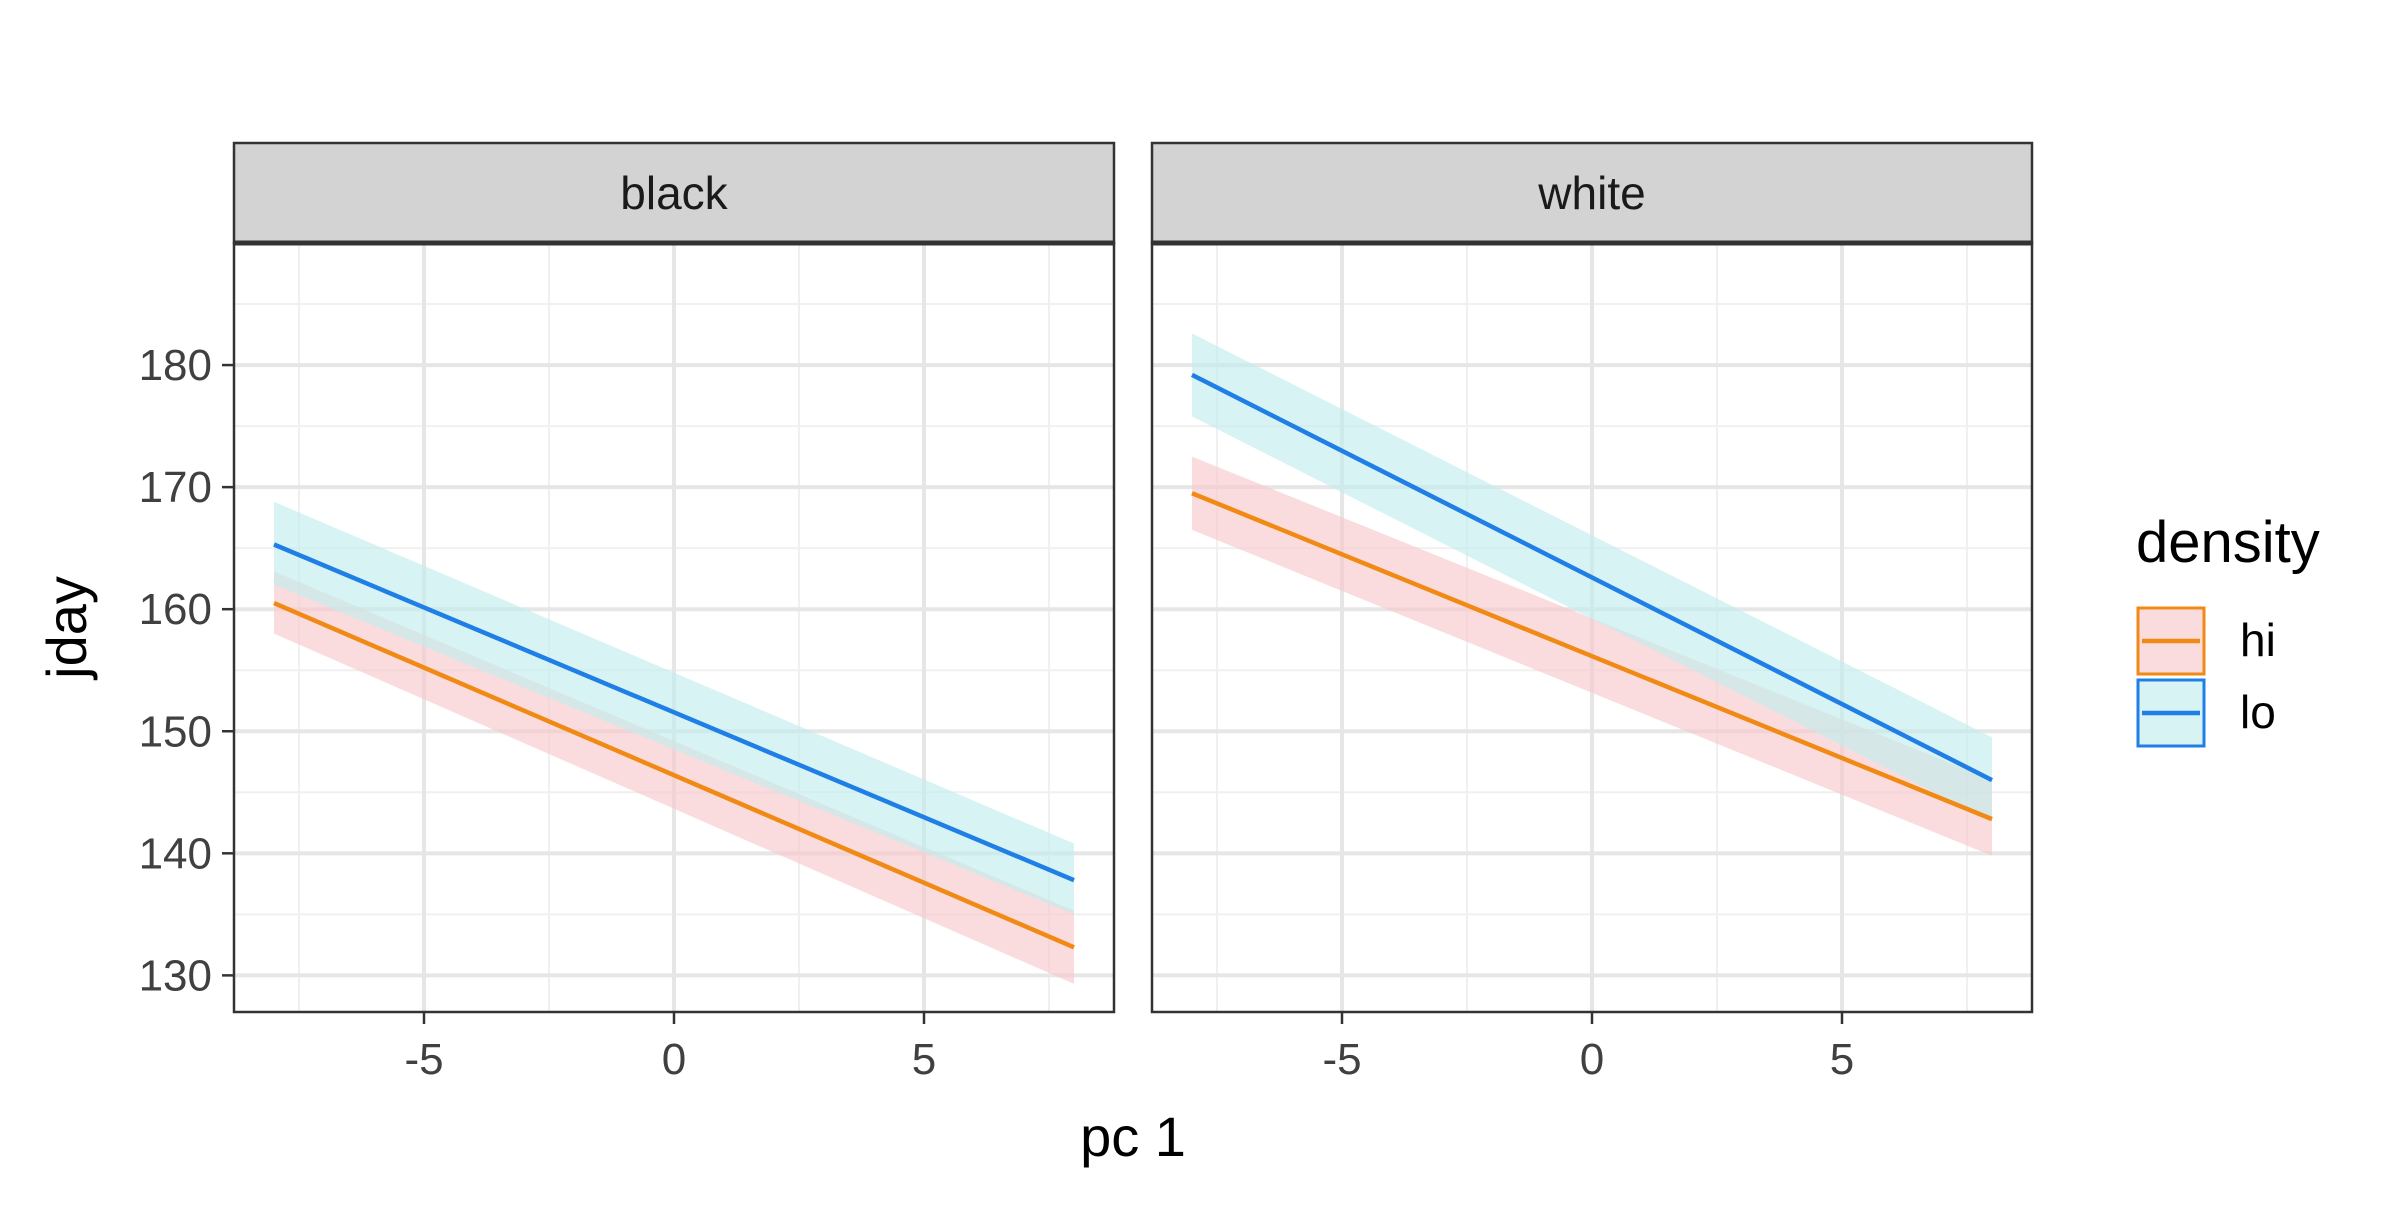  Describe the element at coordinates (2228, 542) in the screenshot. I see `legend-title: density` at that location.